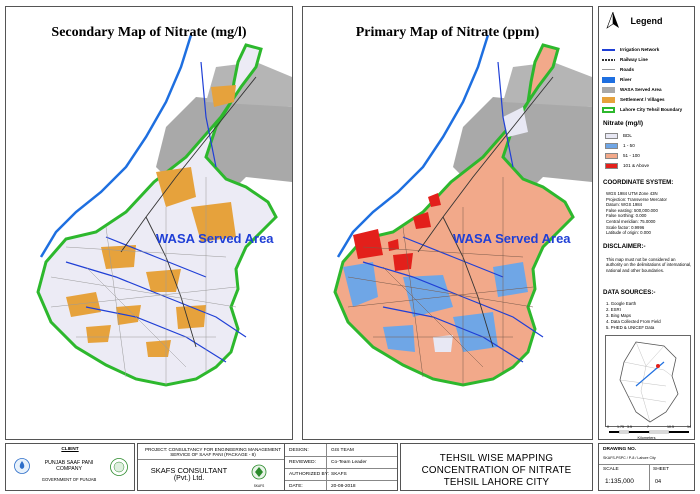  I want to click on scale-tick-label: 10.5, so click(670, 427).